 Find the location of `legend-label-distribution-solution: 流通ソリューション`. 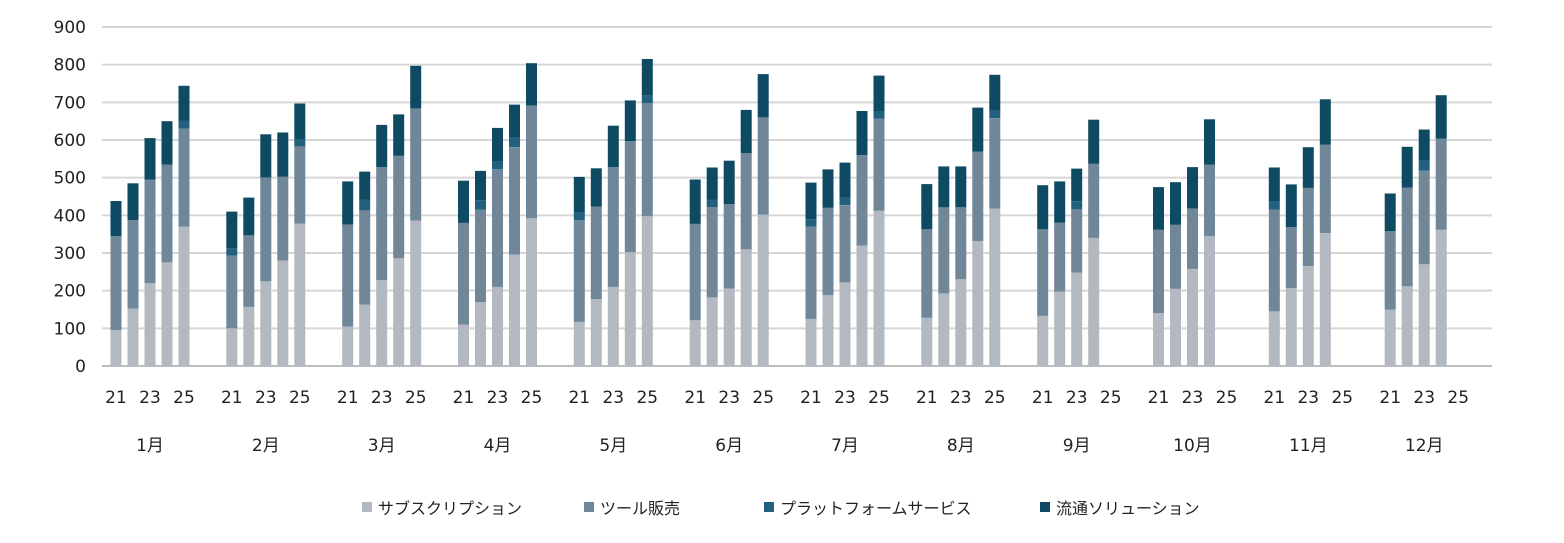

legend-label-distribution-solution: 流通ソリューション is located at coordinates (1128, 508).